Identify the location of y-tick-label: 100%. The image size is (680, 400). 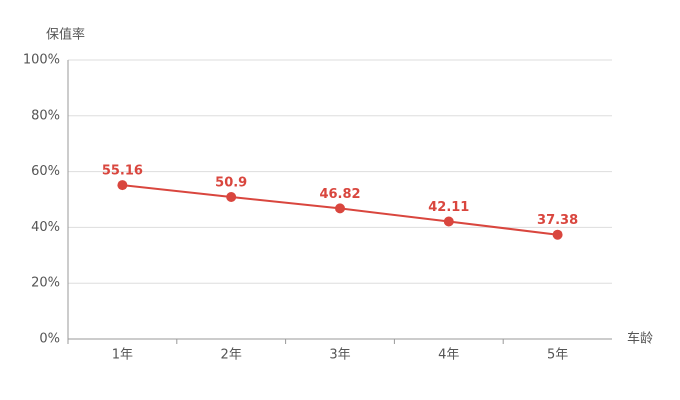
(41, 60).